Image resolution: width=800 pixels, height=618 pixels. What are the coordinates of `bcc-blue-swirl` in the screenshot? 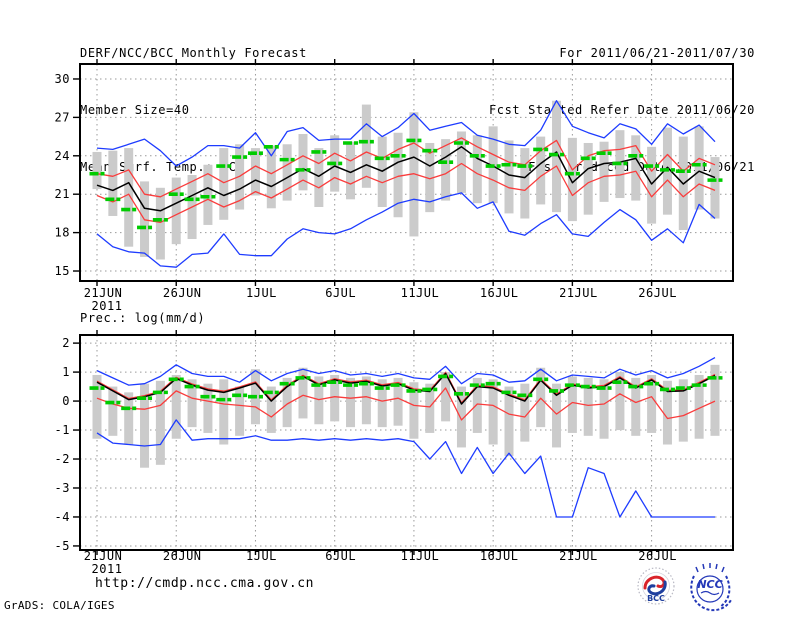 It's located at (657, 588).